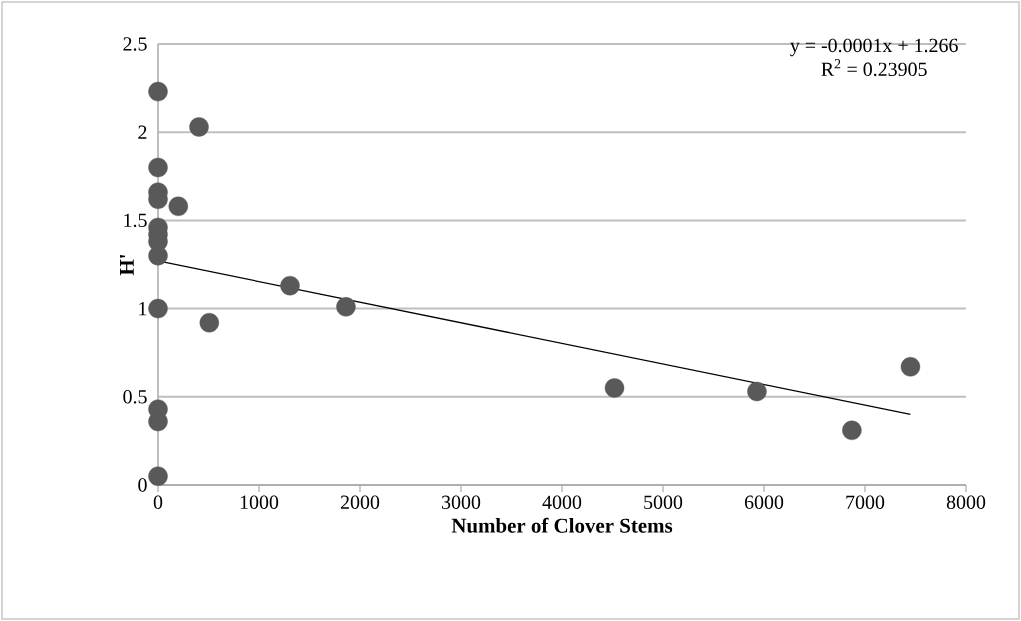 The width and height of the screenshot is (1021, 621). Describe the element at coordinates (259, 502) in the screenshot. I see `x-tick-label: 1000` at that location.